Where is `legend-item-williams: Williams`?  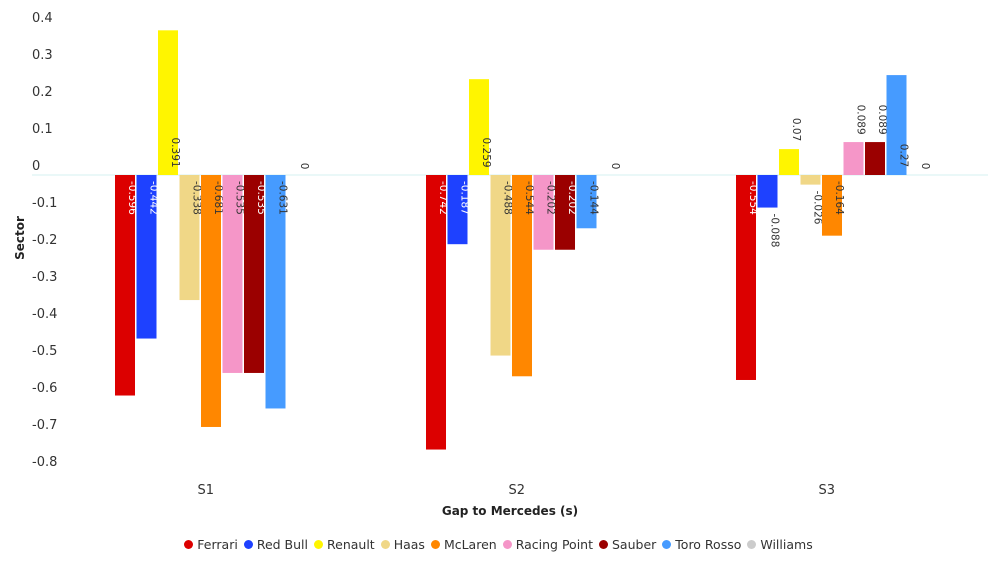 legend-item-williams: Williams is located at coordinates (780, 544).